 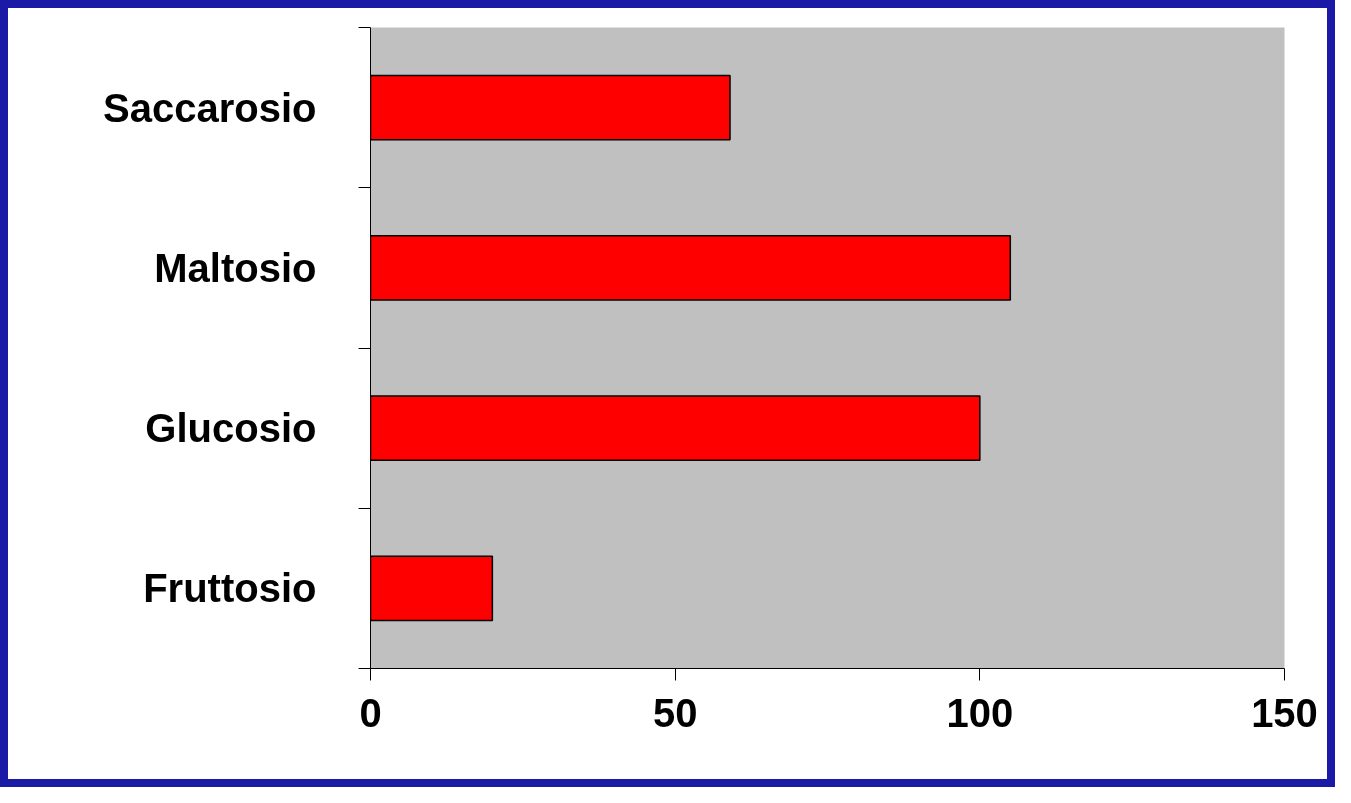 What do you see at coordinates (210, 107) in the screenshot?
I see `y-tick-label: Saccarosio` at bounding box center [210, 107].